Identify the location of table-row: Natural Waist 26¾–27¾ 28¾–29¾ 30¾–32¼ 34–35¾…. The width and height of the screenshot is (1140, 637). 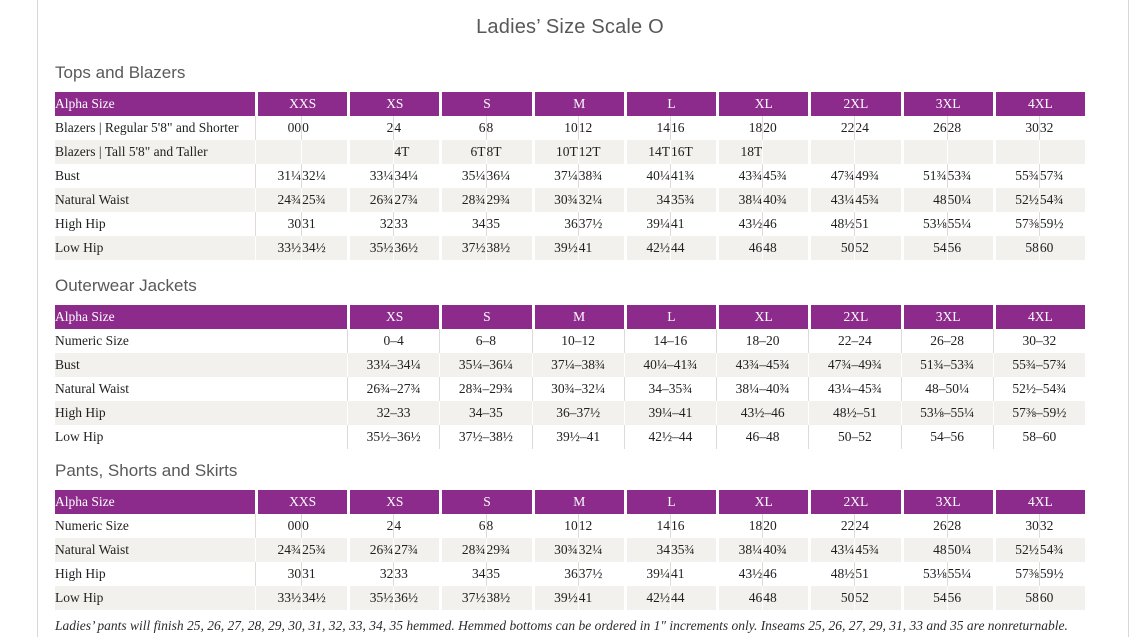
(570, 389).